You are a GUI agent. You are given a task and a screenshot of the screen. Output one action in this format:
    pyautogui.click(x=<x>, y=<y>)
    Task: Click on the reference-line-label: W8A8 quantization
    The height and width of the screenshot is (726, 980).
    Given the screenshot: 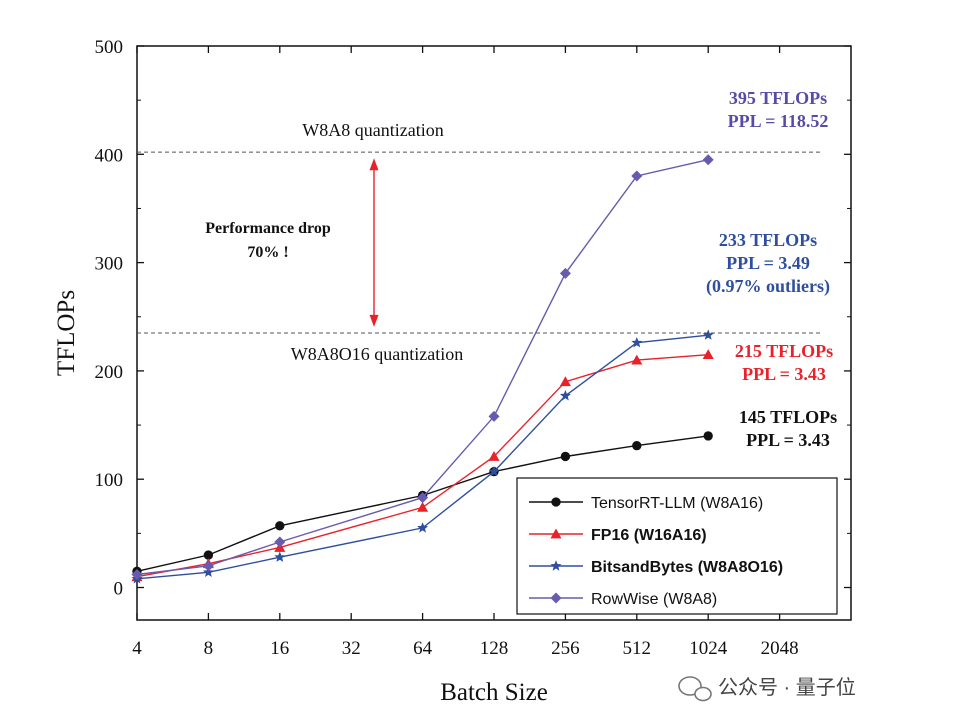 What is the action you would take?
    pyautogui.click(x=372, y=130)
    